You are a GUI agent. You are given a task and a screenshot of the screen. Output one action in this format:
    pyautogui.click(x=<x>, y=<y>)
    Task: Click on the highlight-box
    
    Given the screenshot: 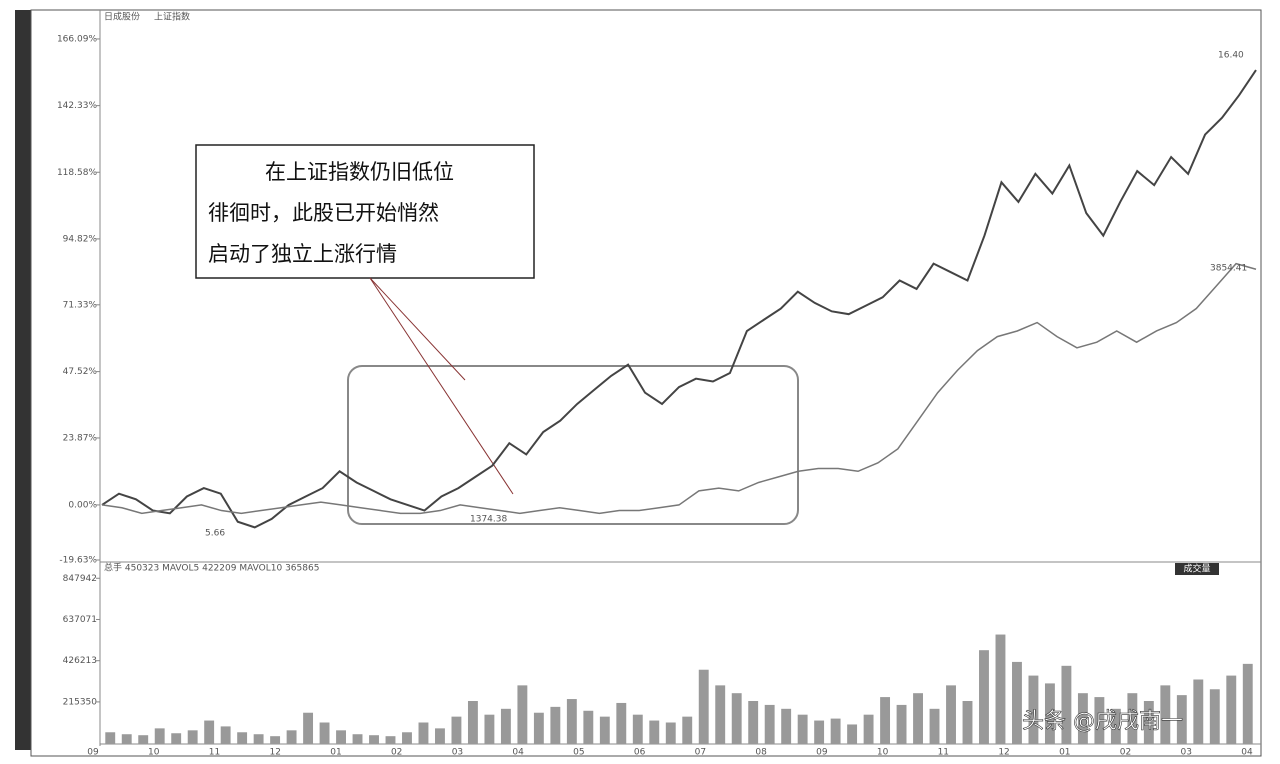 What is the action you would take?
    pyautogui.click(x=573, y=445)
    